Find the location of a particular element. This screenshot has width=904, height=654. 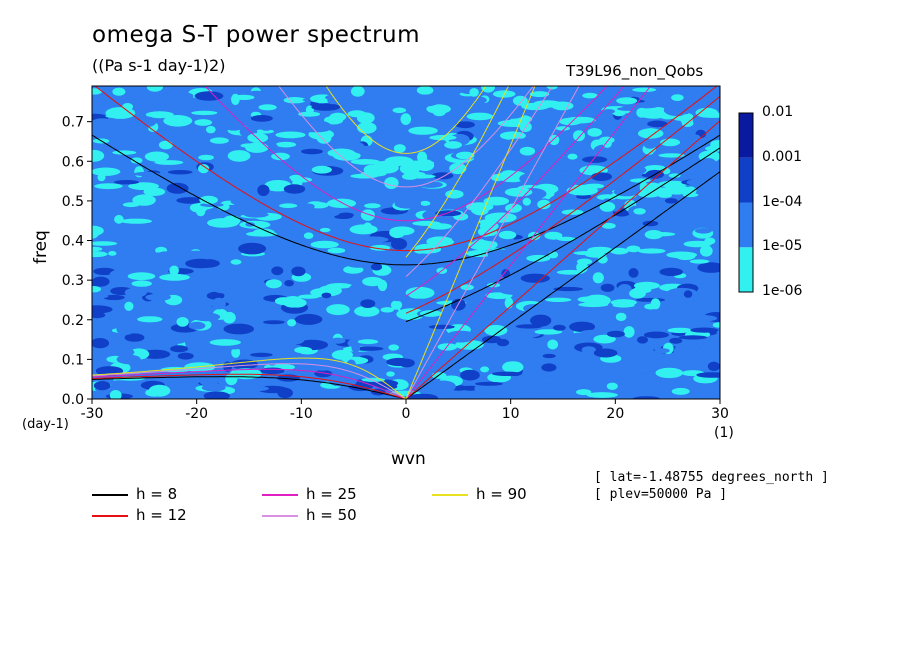

y-tick-label: 0.5 is located at coordinates (73, 202).